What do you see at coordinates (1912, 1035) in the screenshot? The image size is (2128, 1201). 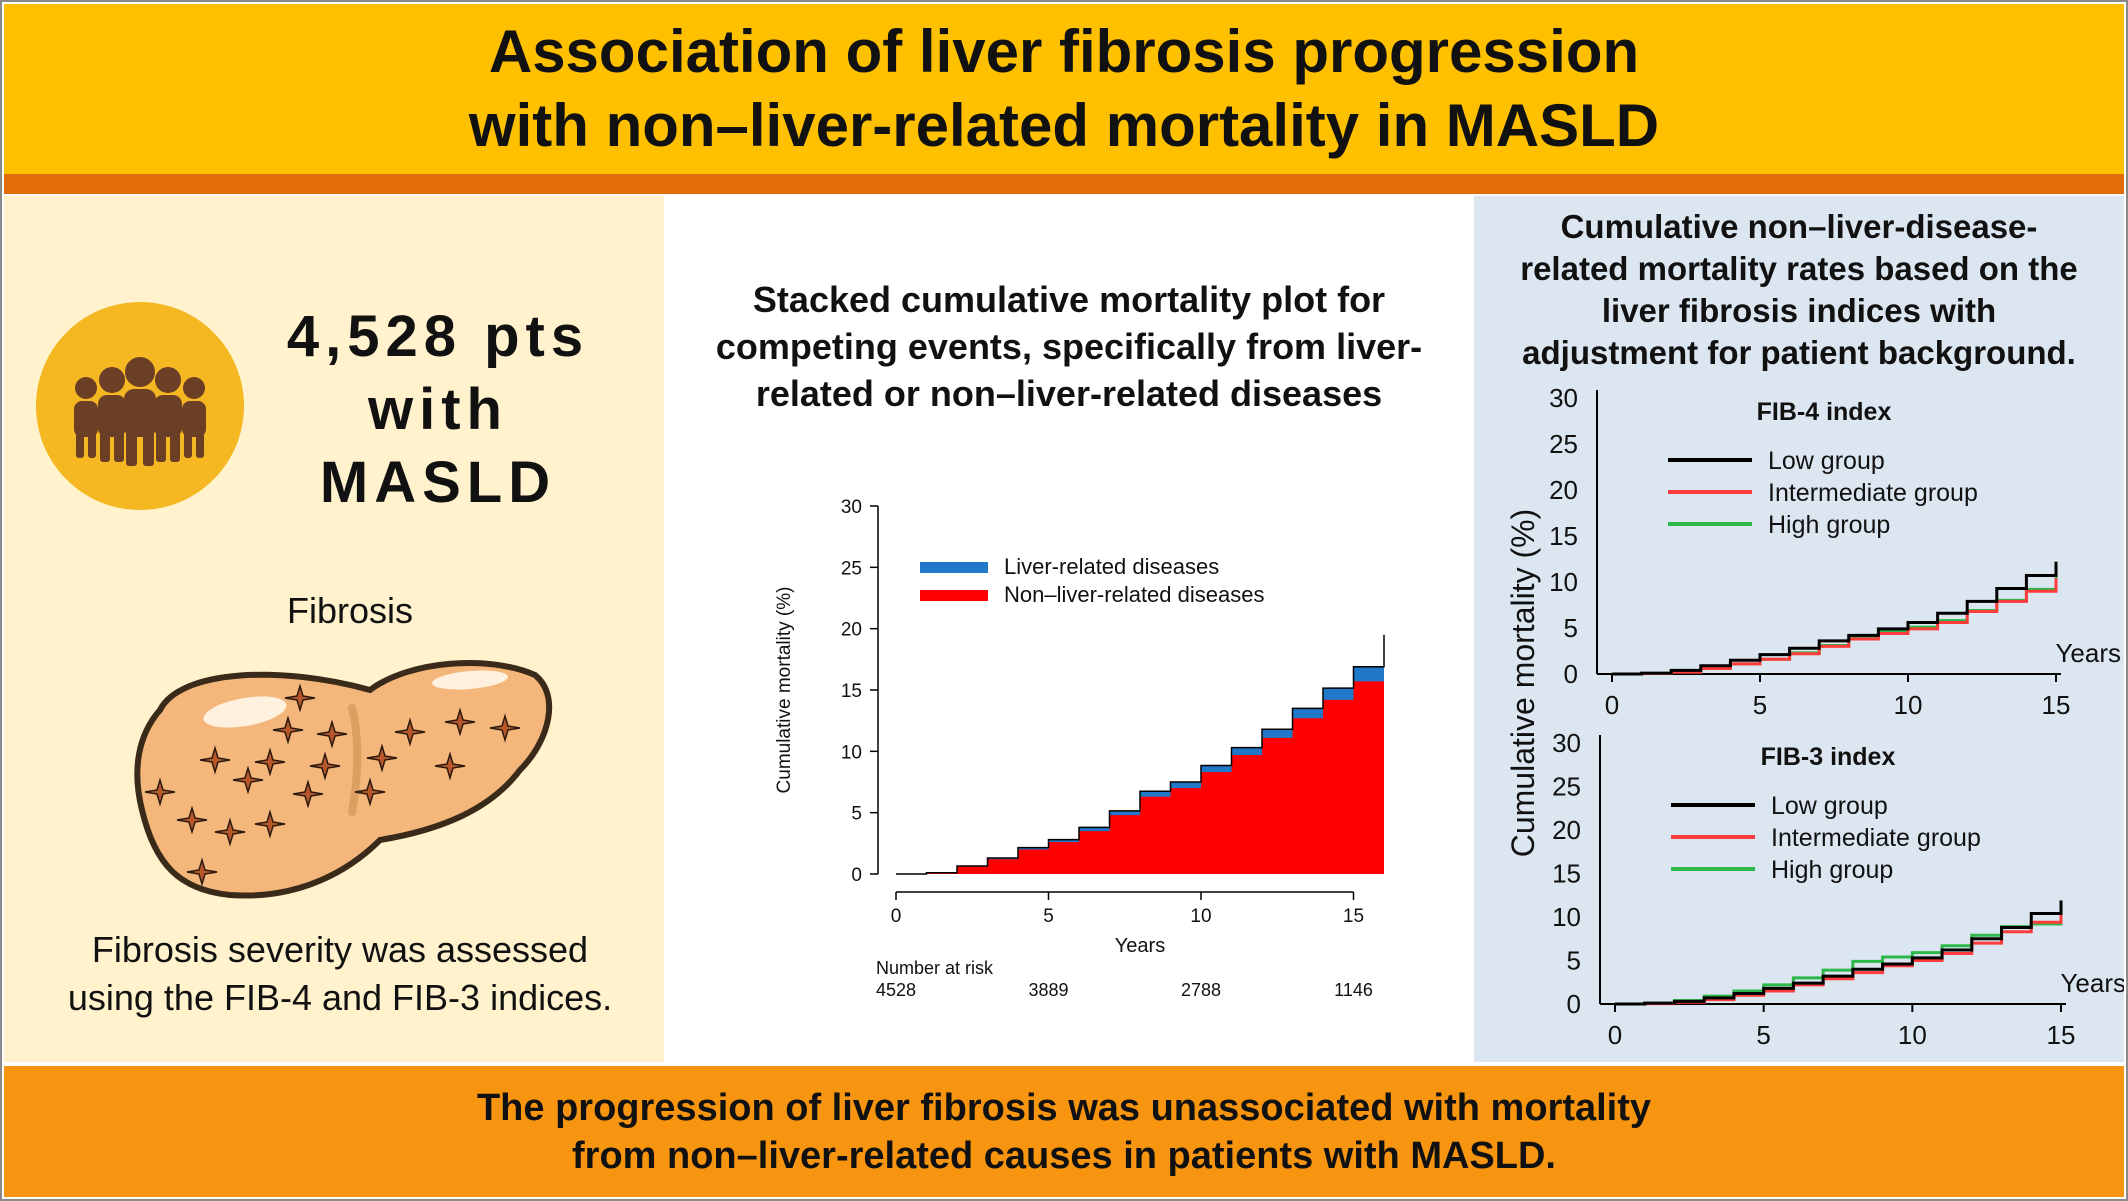 I see `fib3-x-tick-label: 10` at bounding box center [1912, 1035].